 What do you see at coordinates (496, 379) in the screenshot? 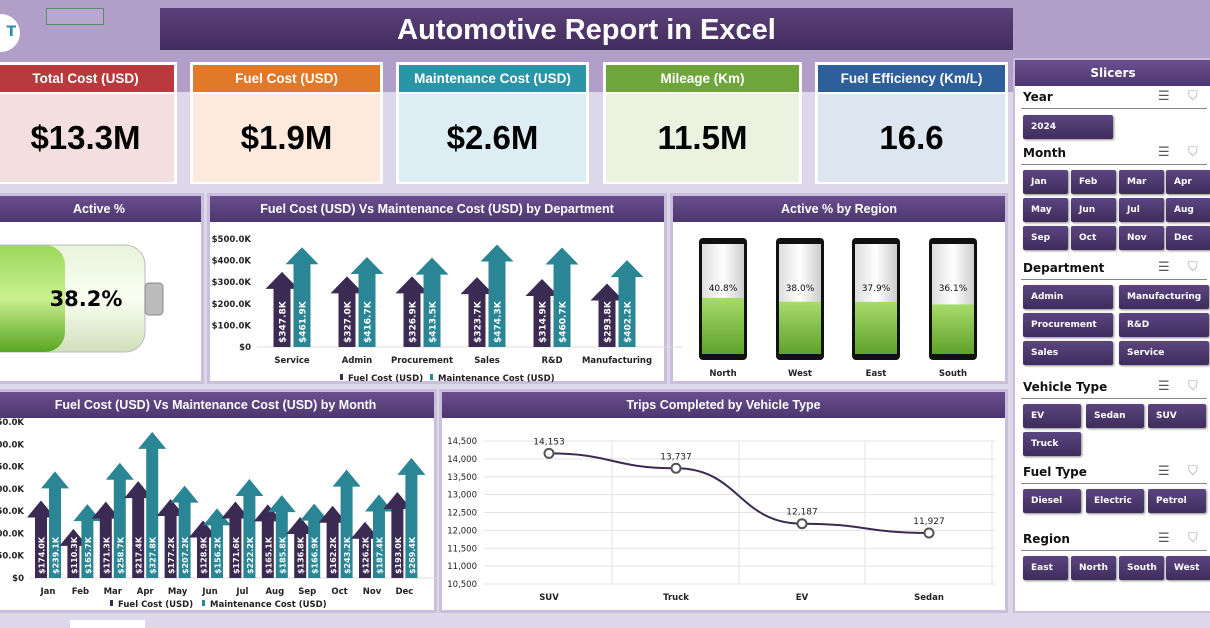
I see `legend-label: Maintenance Cost (USD)` at bounding box center [496, 379].